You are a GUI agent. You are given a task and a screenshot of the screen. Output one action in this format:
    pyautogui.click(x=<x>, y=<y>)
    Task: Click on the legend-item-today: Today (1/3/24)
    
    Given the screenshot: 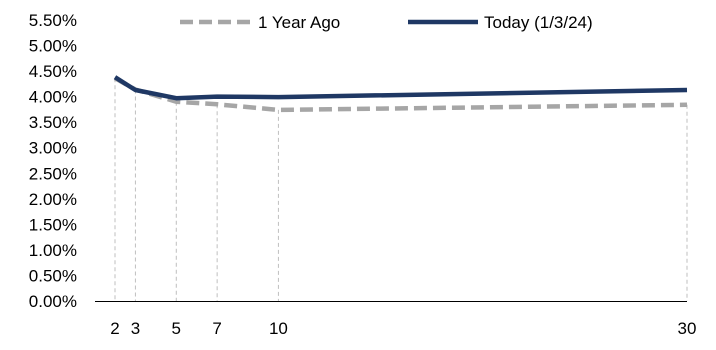 What is the action you would take?
    pyautogui.click(x=500, y=22)
    